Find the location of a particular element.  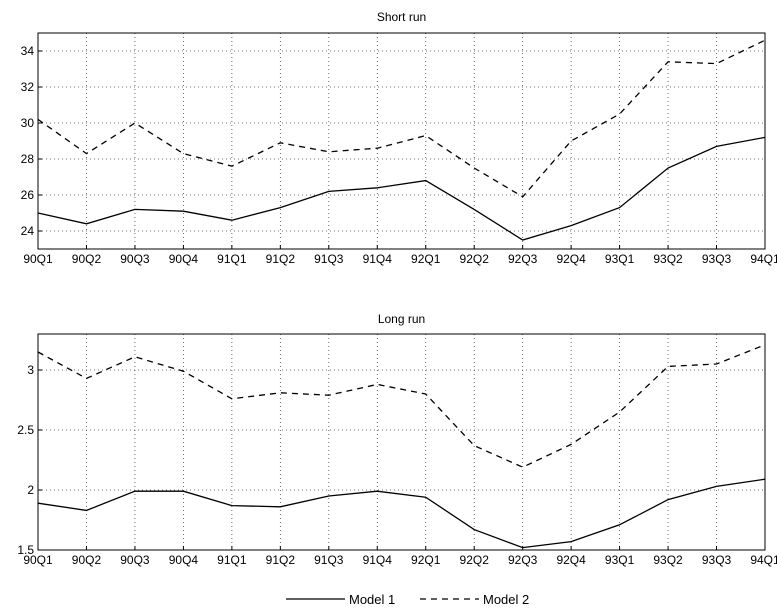

short-run-xtick-label: 91Q1 is located at coordinates (232, 259).